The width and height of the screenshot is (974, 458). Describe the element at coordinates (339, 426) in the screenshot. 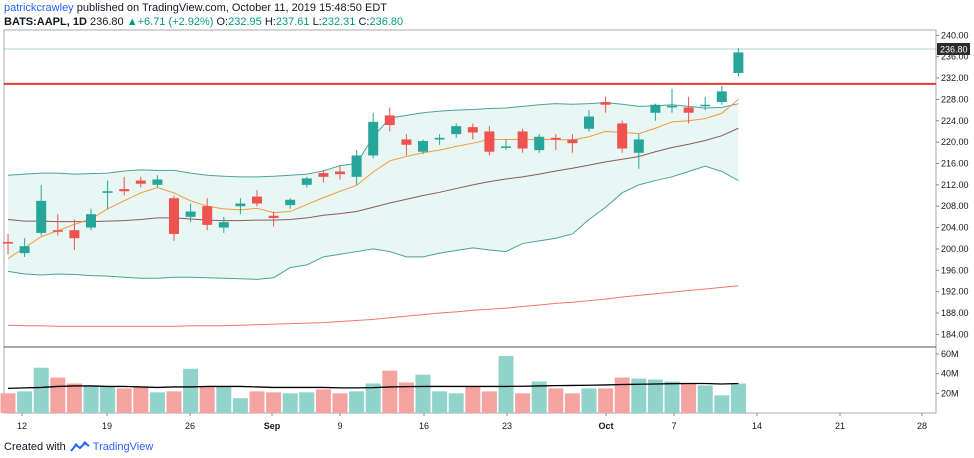

I see `time-tick-label: 9` at that location.